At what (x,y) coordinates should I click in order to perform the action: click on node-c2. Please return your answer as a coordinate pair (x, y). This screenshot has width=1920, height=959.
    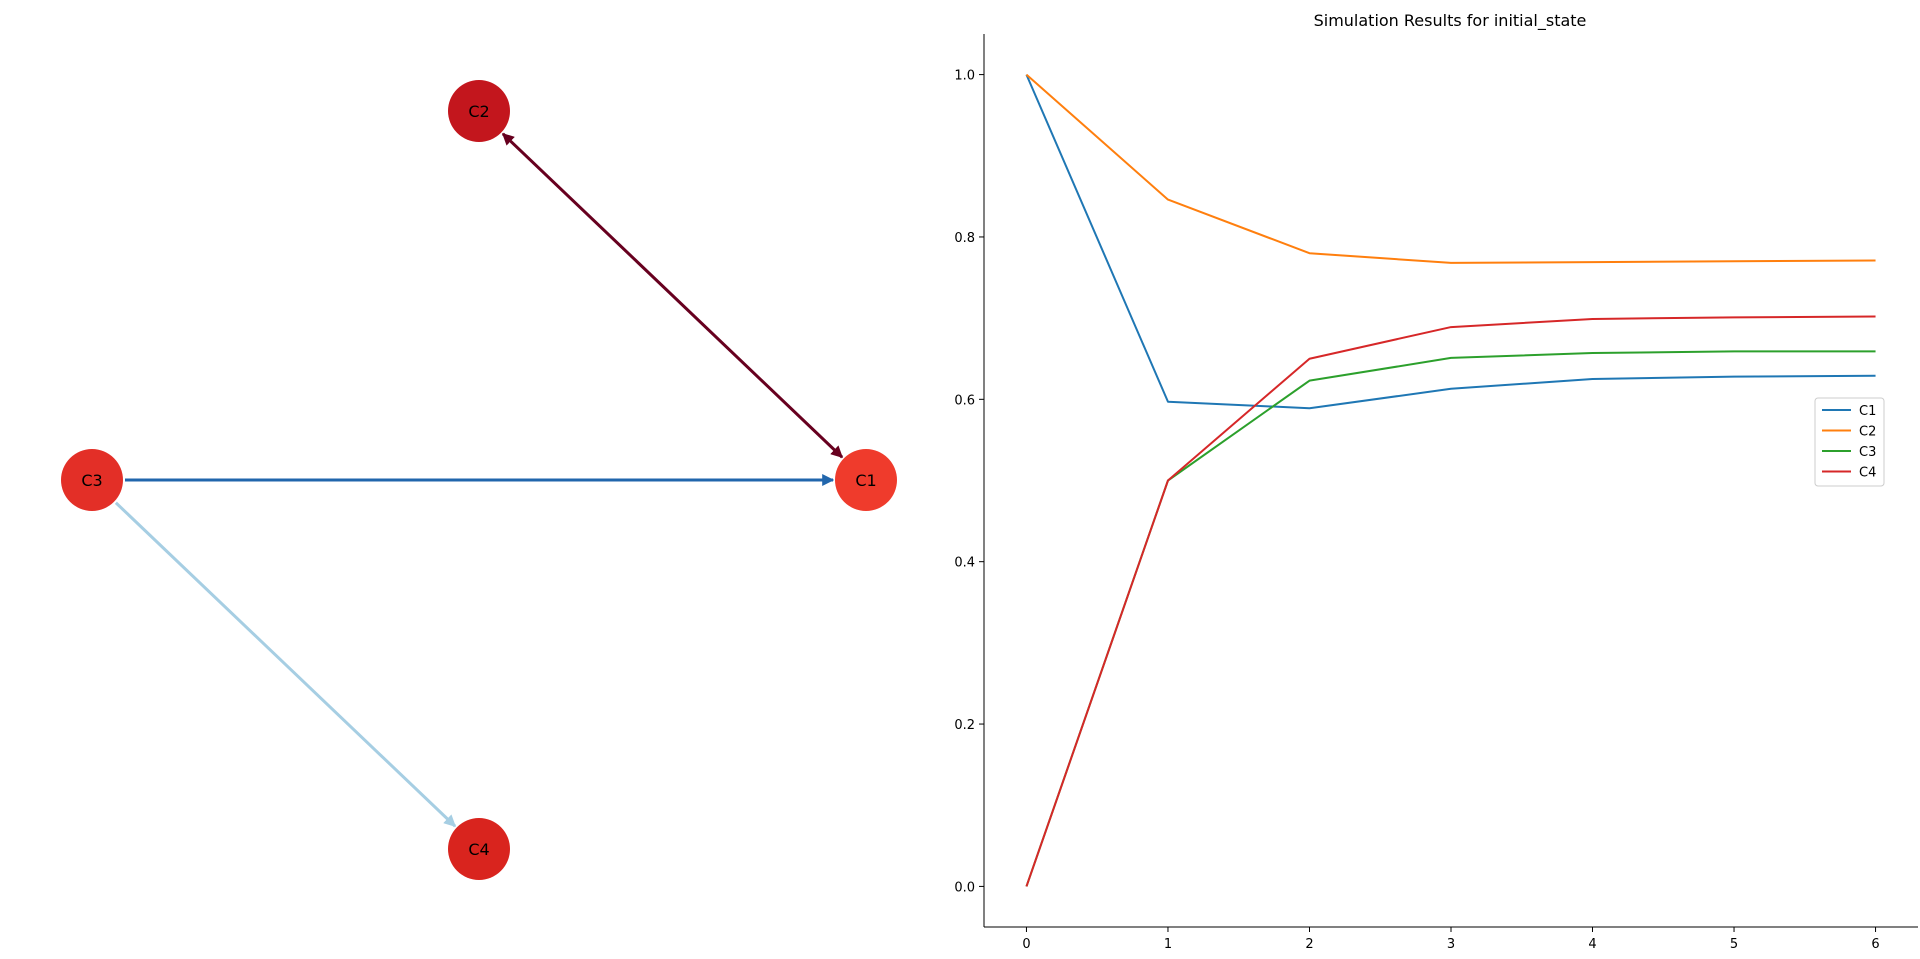
    Looking at the image, I should click on (479, 111).